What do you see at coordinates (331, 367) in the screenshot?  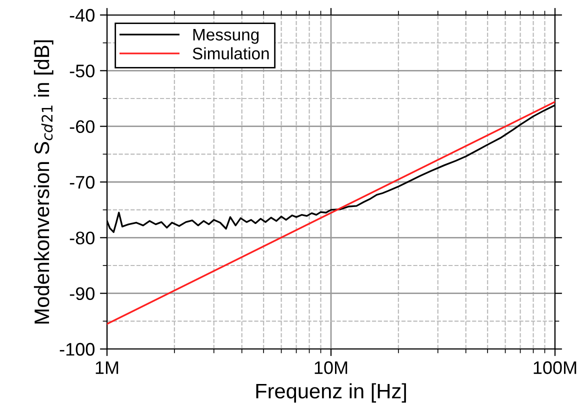 I see `x-tick-label: 10M` at bounding box center [331, 367].